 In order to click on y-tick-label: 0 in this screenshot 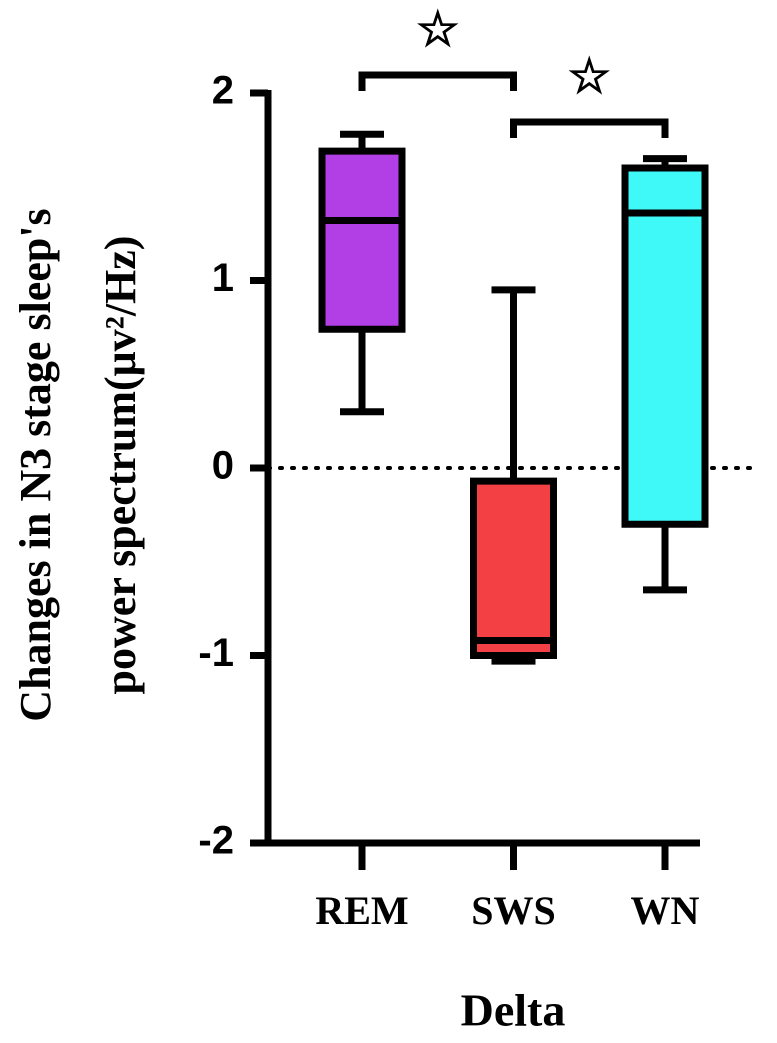, I will do `click(223, 466)`.